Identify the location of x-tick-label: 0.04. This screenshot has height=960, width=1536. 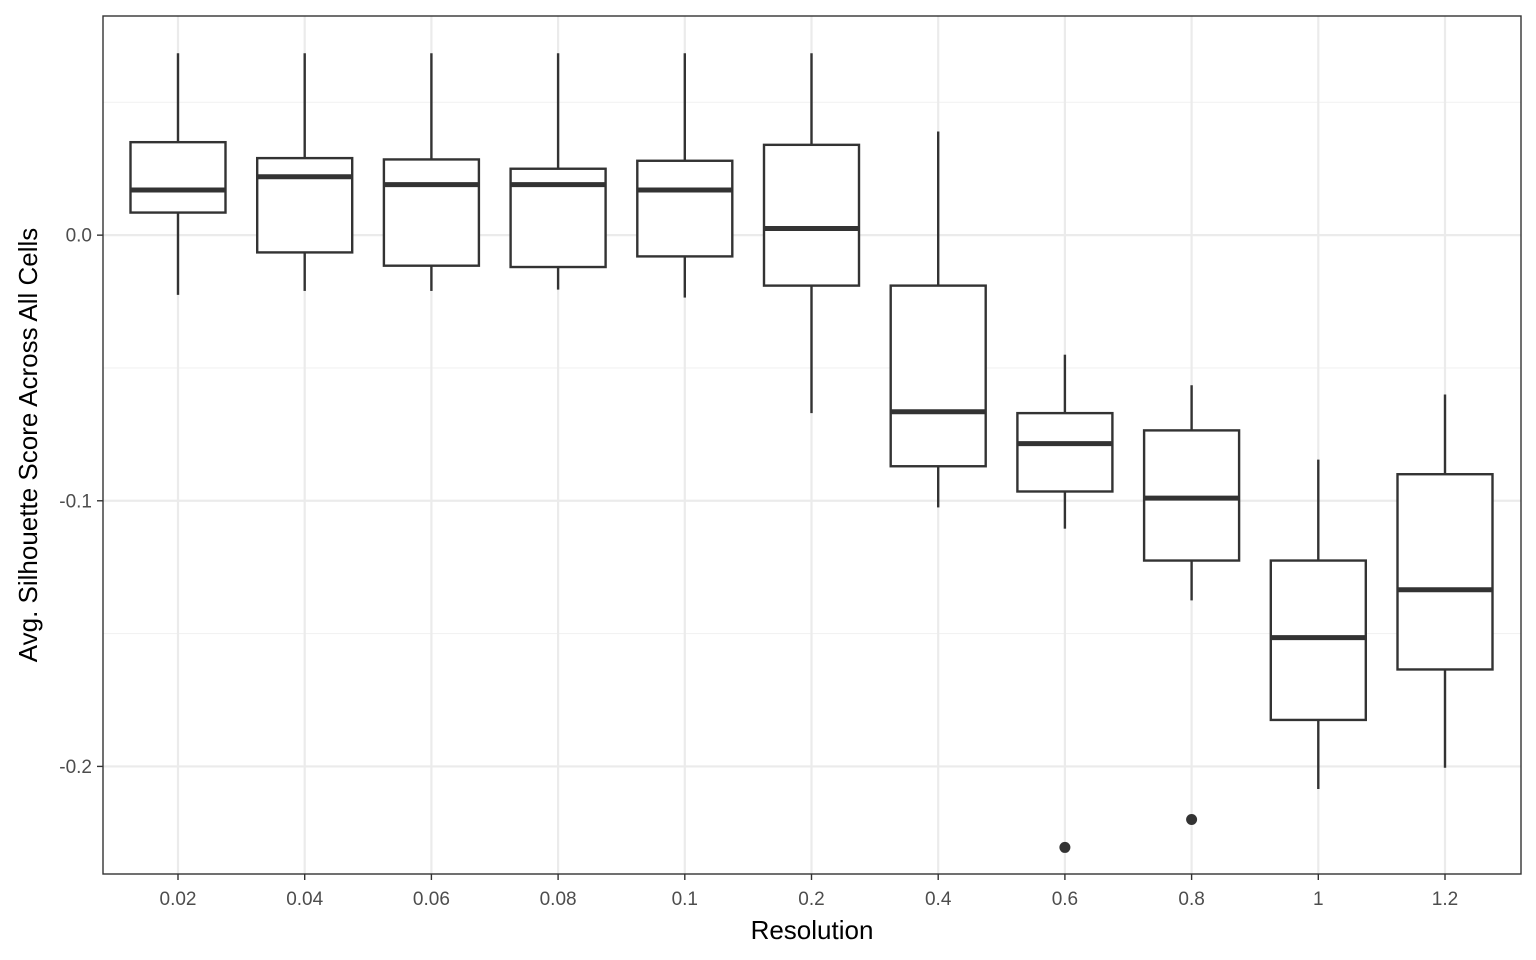
(304, 899).